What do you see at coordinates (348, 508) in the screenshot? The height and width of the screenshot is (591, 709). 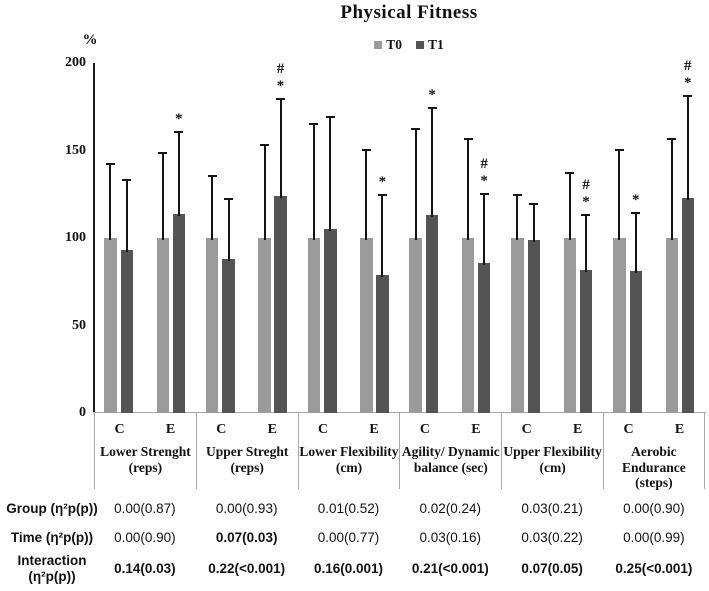 I see `table-cell: 0.01(0.52)` at bounding box center [348, 508].